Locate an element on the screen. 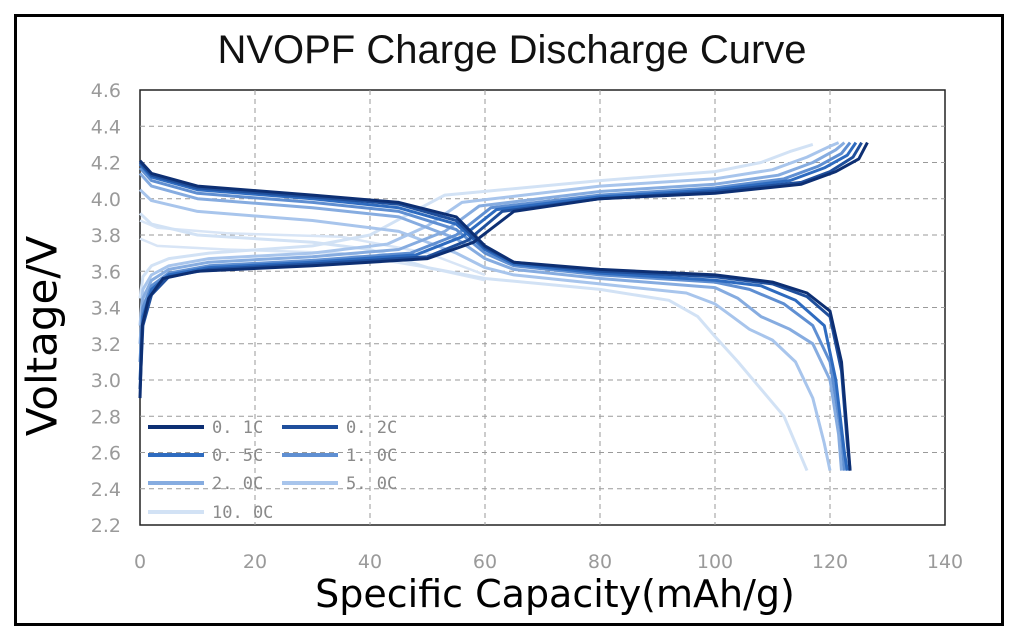 The width and height of the screenshot is (1024, 641). y-tick-label: 3.0 is located at coordinates (106, 381).